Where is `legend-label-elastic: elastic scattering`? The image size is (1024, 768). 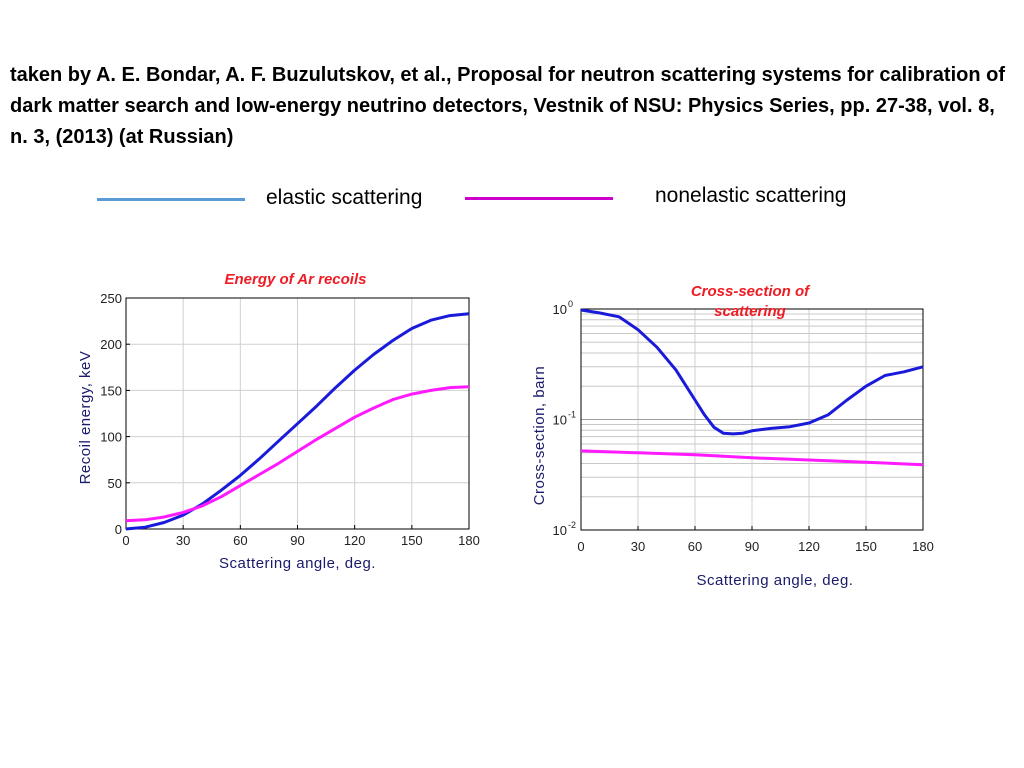 legend-label-elastic: elastic scattering is located at coordinates (344, 197).